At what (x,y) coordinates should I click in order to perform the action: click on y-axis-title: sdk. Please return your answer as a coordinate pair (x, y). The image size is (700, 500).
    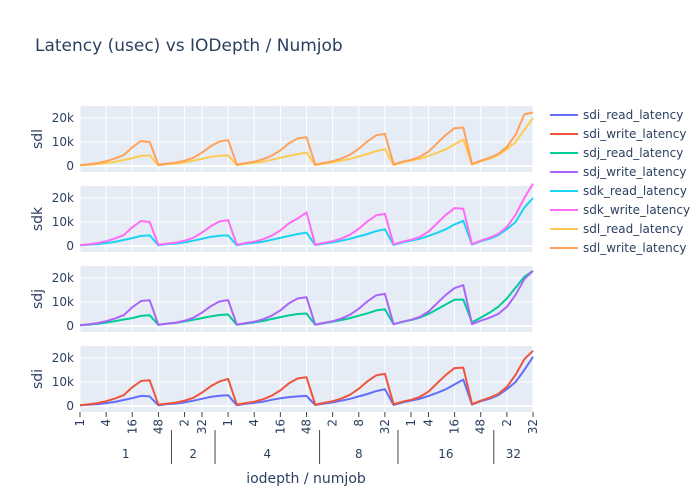
    Looking at the image, I should click on (38, 218).